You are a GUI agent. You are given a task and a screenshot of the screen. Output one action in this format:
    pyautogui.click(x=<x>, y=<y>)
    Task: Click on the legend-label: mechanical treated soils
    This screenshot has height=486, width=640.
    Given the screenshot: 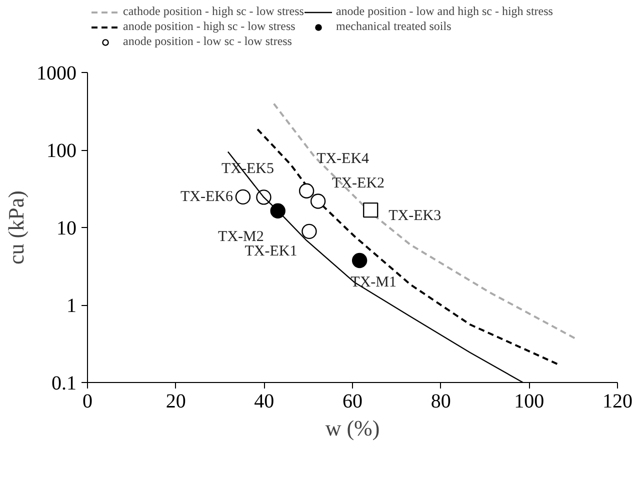 What is the action you would take?
    pyautogui.click(x=394, y=26)
    